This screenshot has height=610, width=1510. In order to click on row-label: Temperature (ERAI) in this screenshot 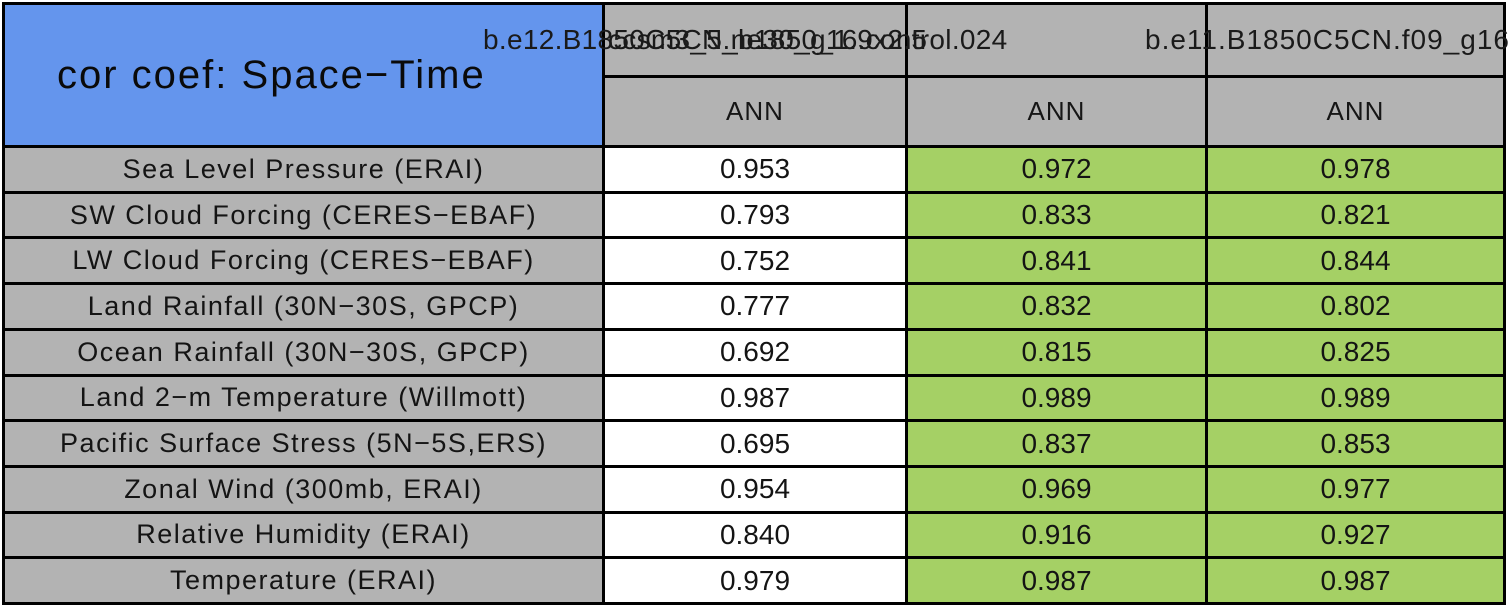, I will do `click(303, 580)`.